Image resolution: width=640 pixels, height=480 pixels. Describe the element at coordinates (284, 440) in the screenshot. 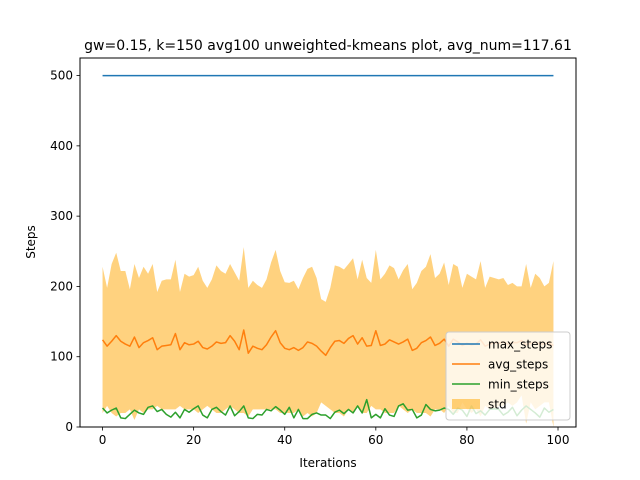

I see `x-tick-label: 40` at that location.